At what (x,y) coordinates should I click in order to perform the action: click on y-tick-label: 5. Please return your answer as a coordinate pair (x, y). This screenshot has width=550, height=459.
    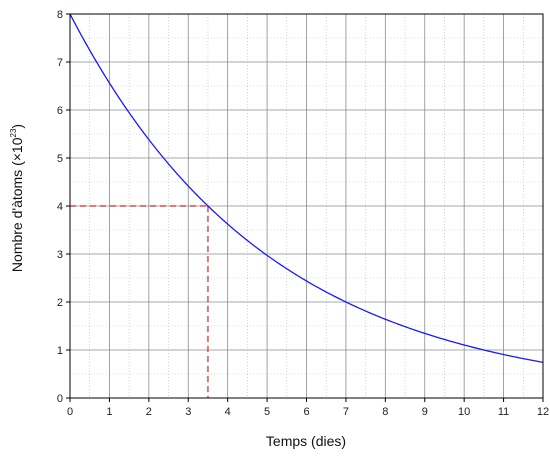
    Looking at the image, I should click on (60, 159).